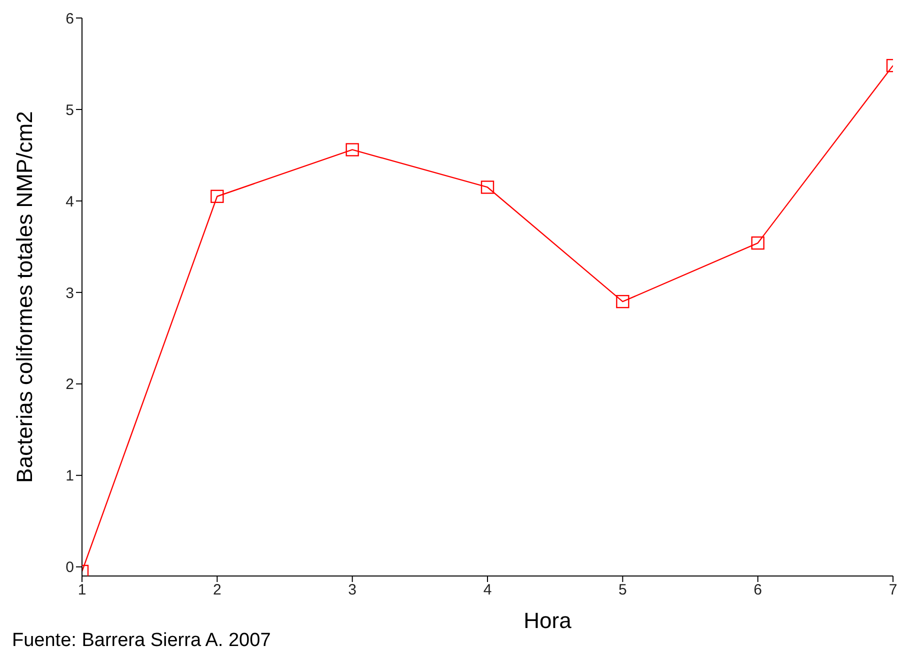 The image size is (907, 664). I want to click on y-tick-label: 0, so click(70, 567).